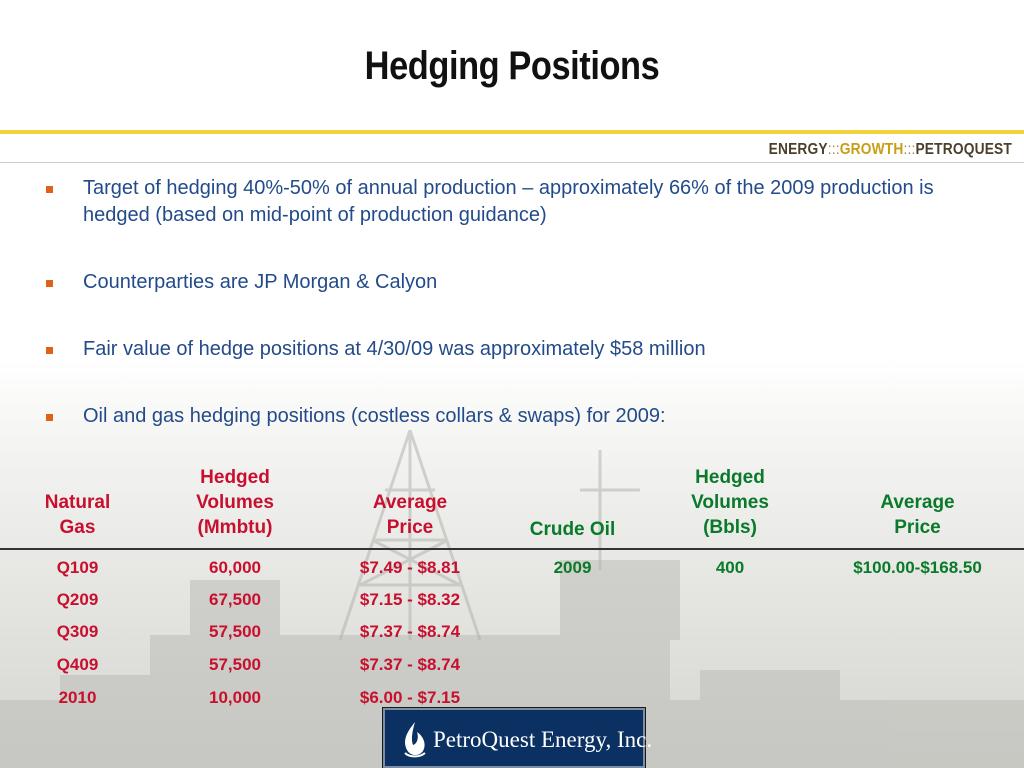 This screenshot has height=768, width=1024. I want to click on header-crude-oil: Crude Oil, so click(572, 529).